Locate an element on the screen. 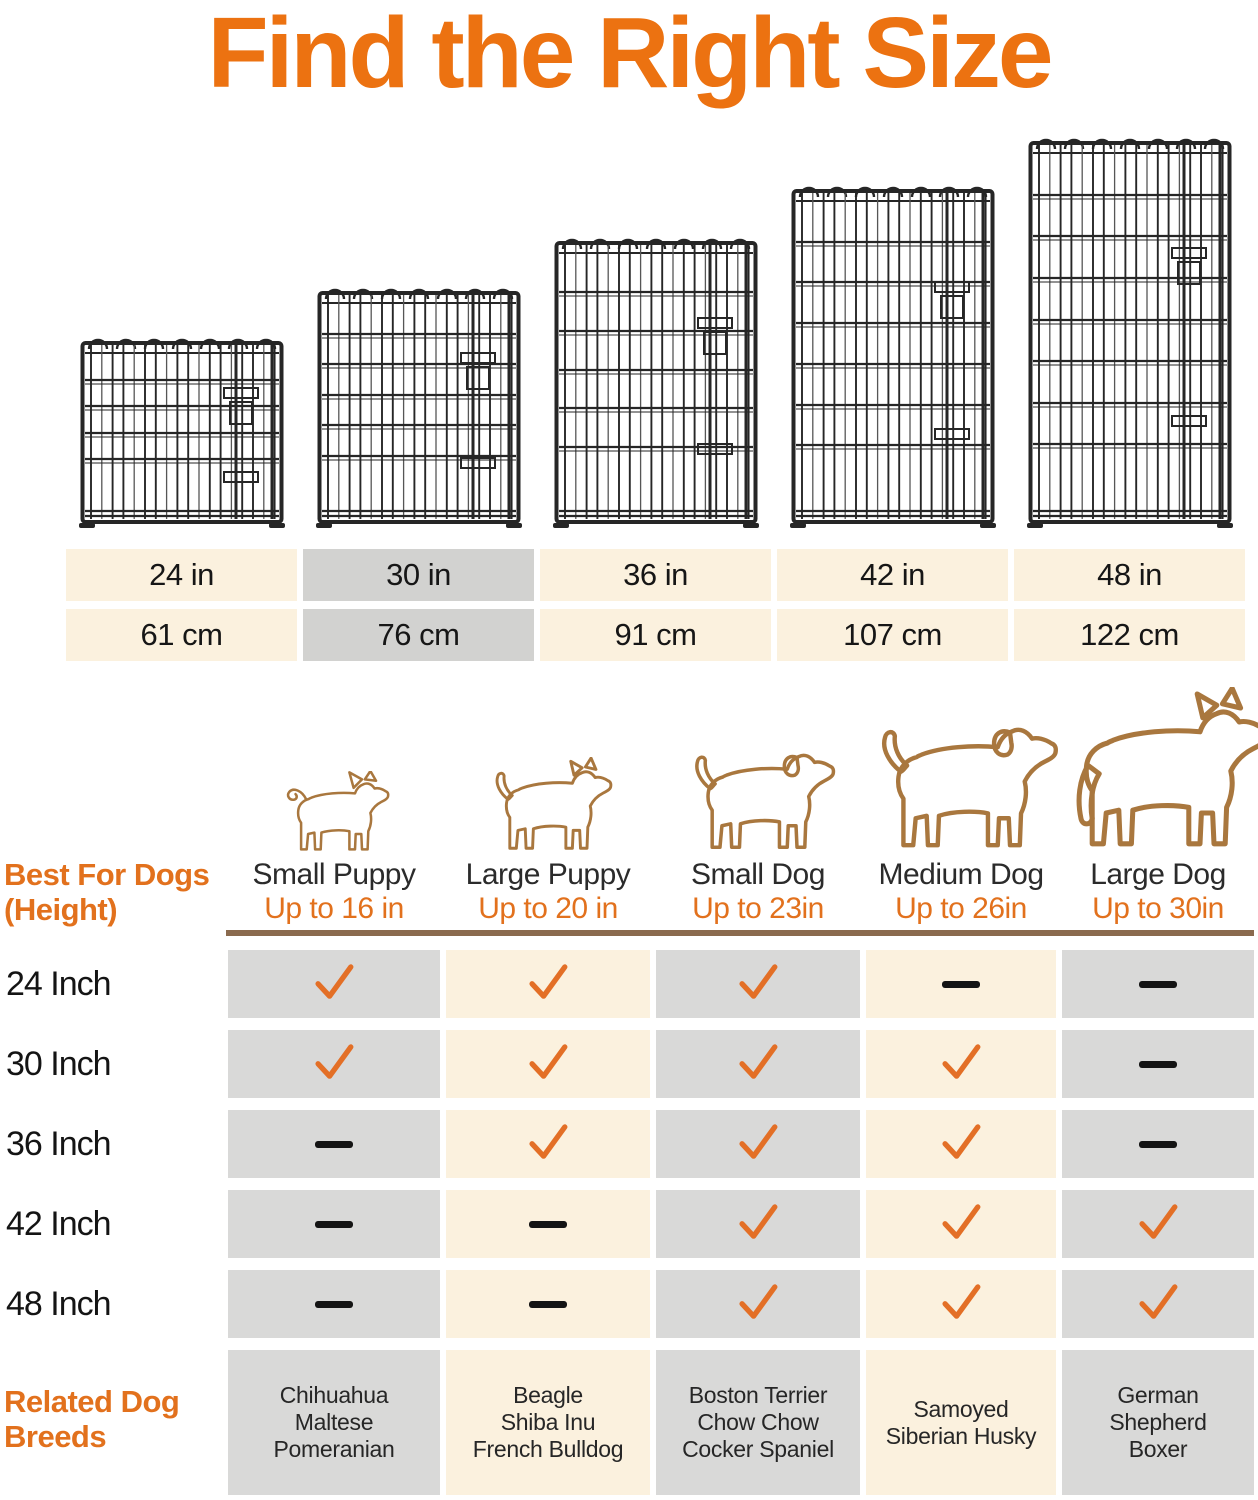 The height and width of the screenshot is (1500, 1258). breed-name: Chow Chow is located at coordinates (758, 1422).